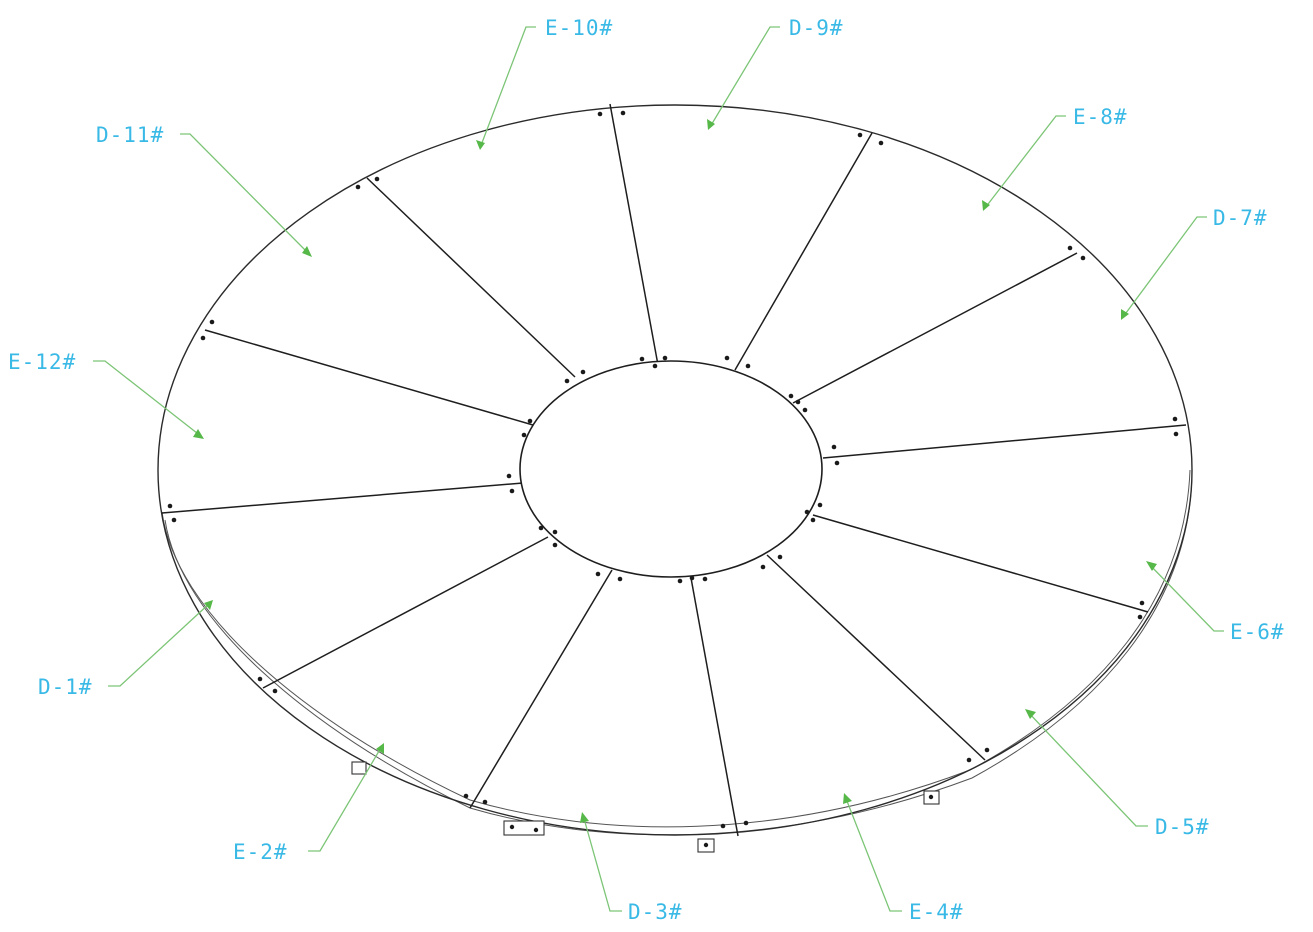 The height and width of the screenshot is (932, 1313). Describe the element at coordinates (1100, 117) in the screenshot. I see `label-e8: E-8#` at that location.